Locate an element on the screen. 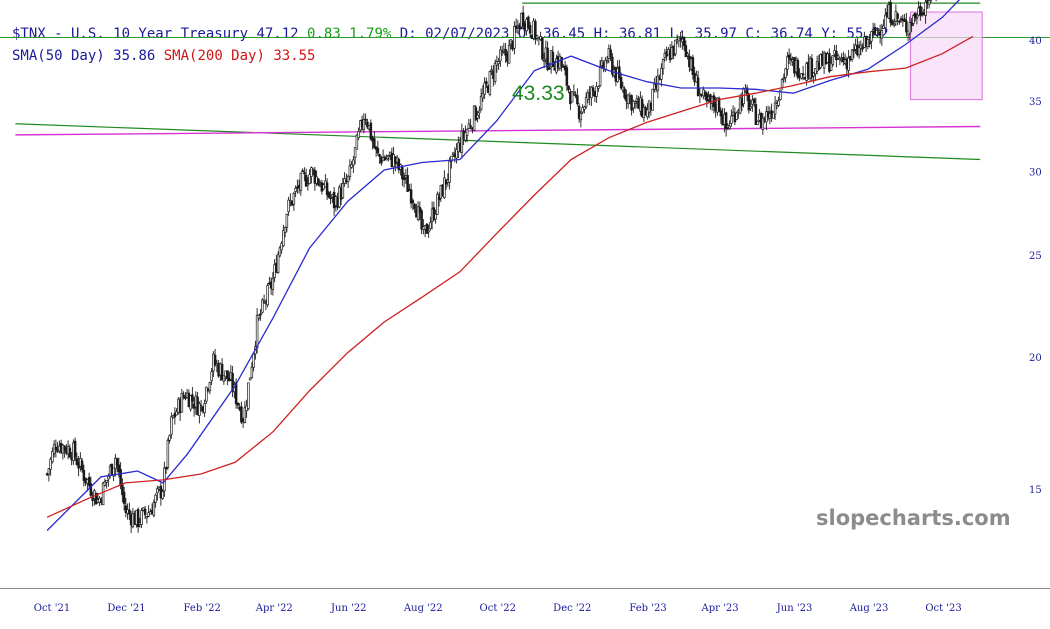  x-tick-label-0: Oct '21 is located at coordinates (52, 608).